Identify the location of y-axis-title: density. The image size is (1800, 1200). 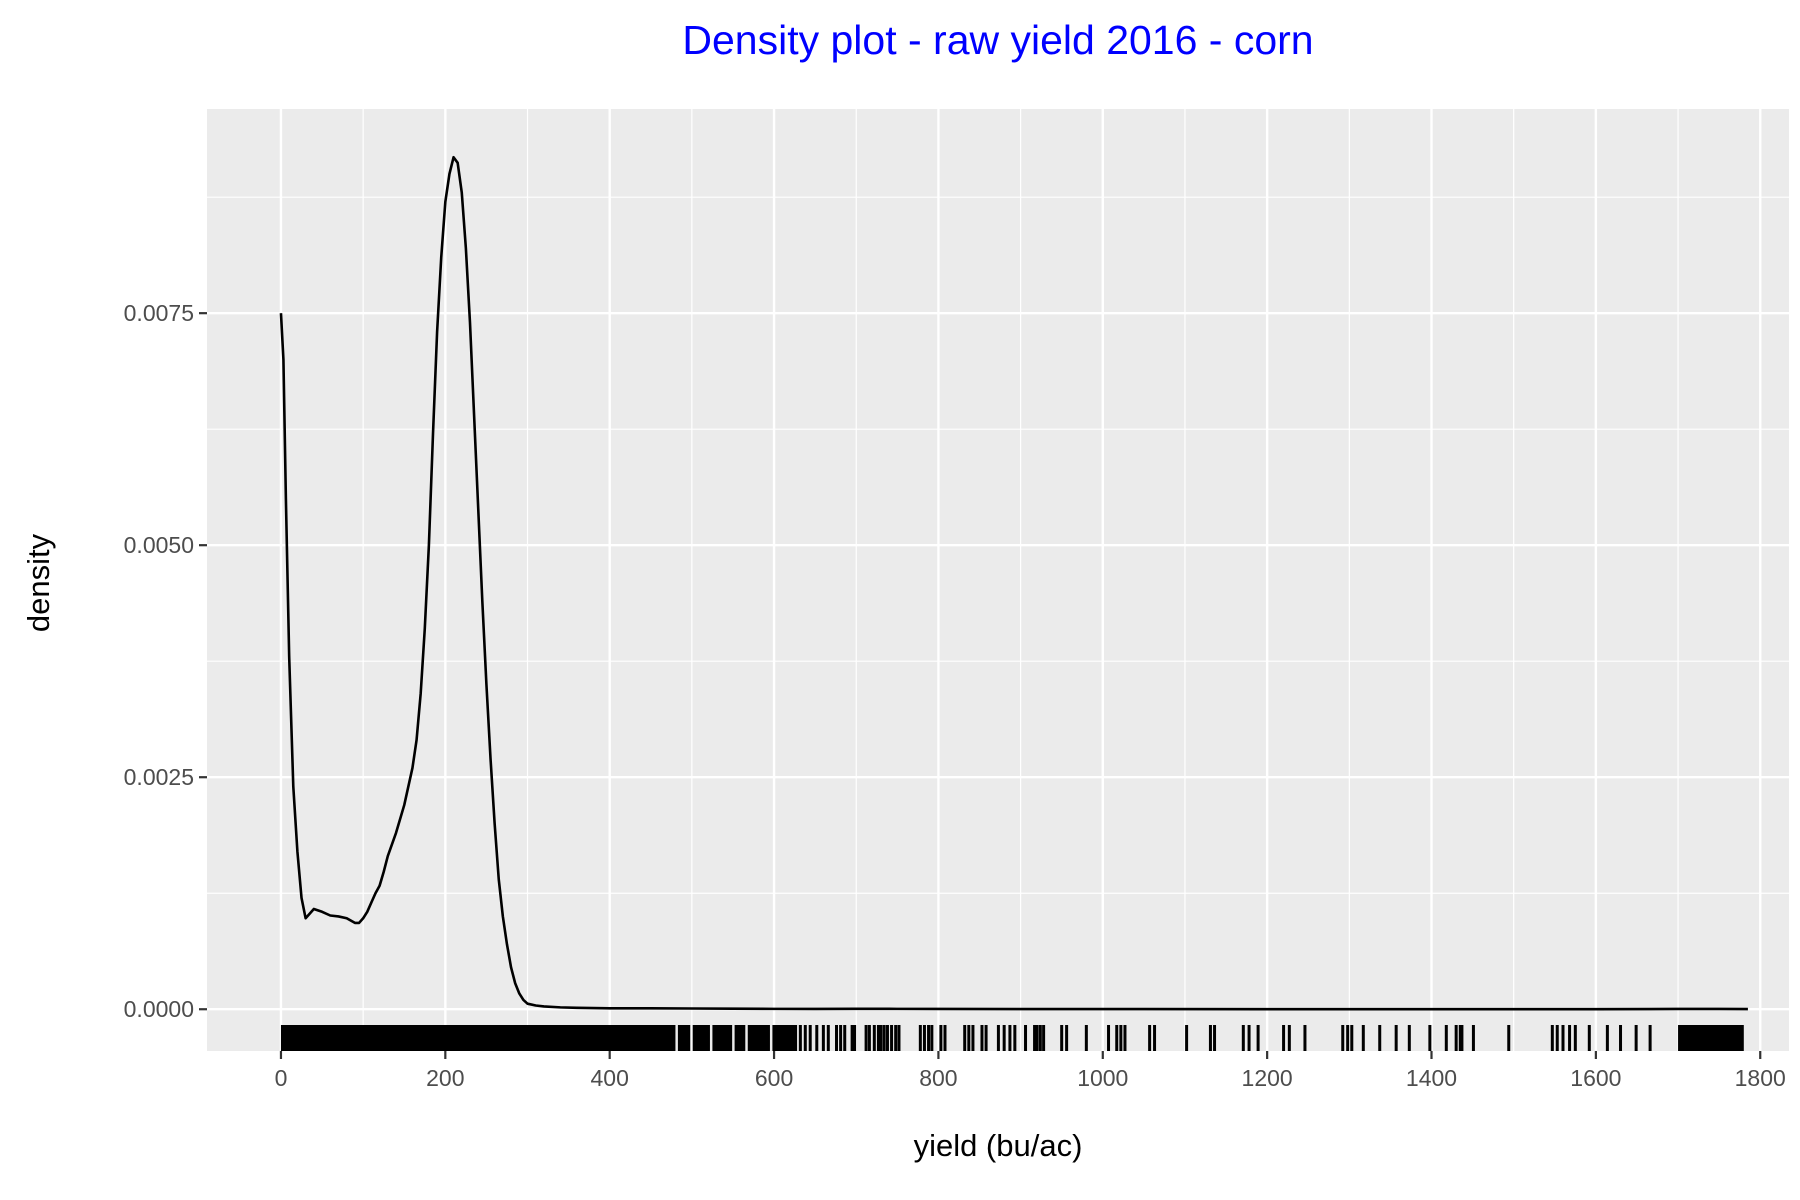
(38, 582).